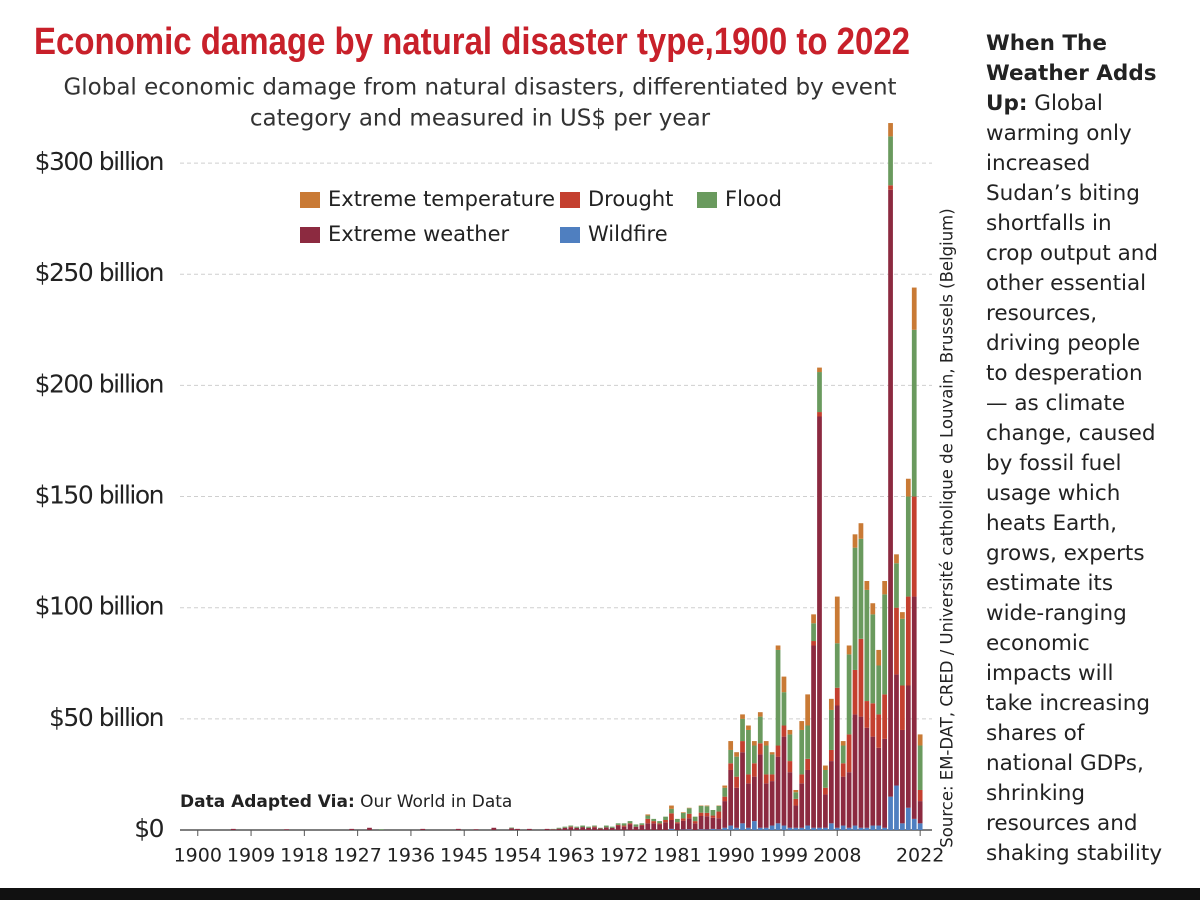  What do you see at coordinates (1061, 823) in the screenshot?
I see `sidebar-body: resources and` at bounding box center [1061, 823].